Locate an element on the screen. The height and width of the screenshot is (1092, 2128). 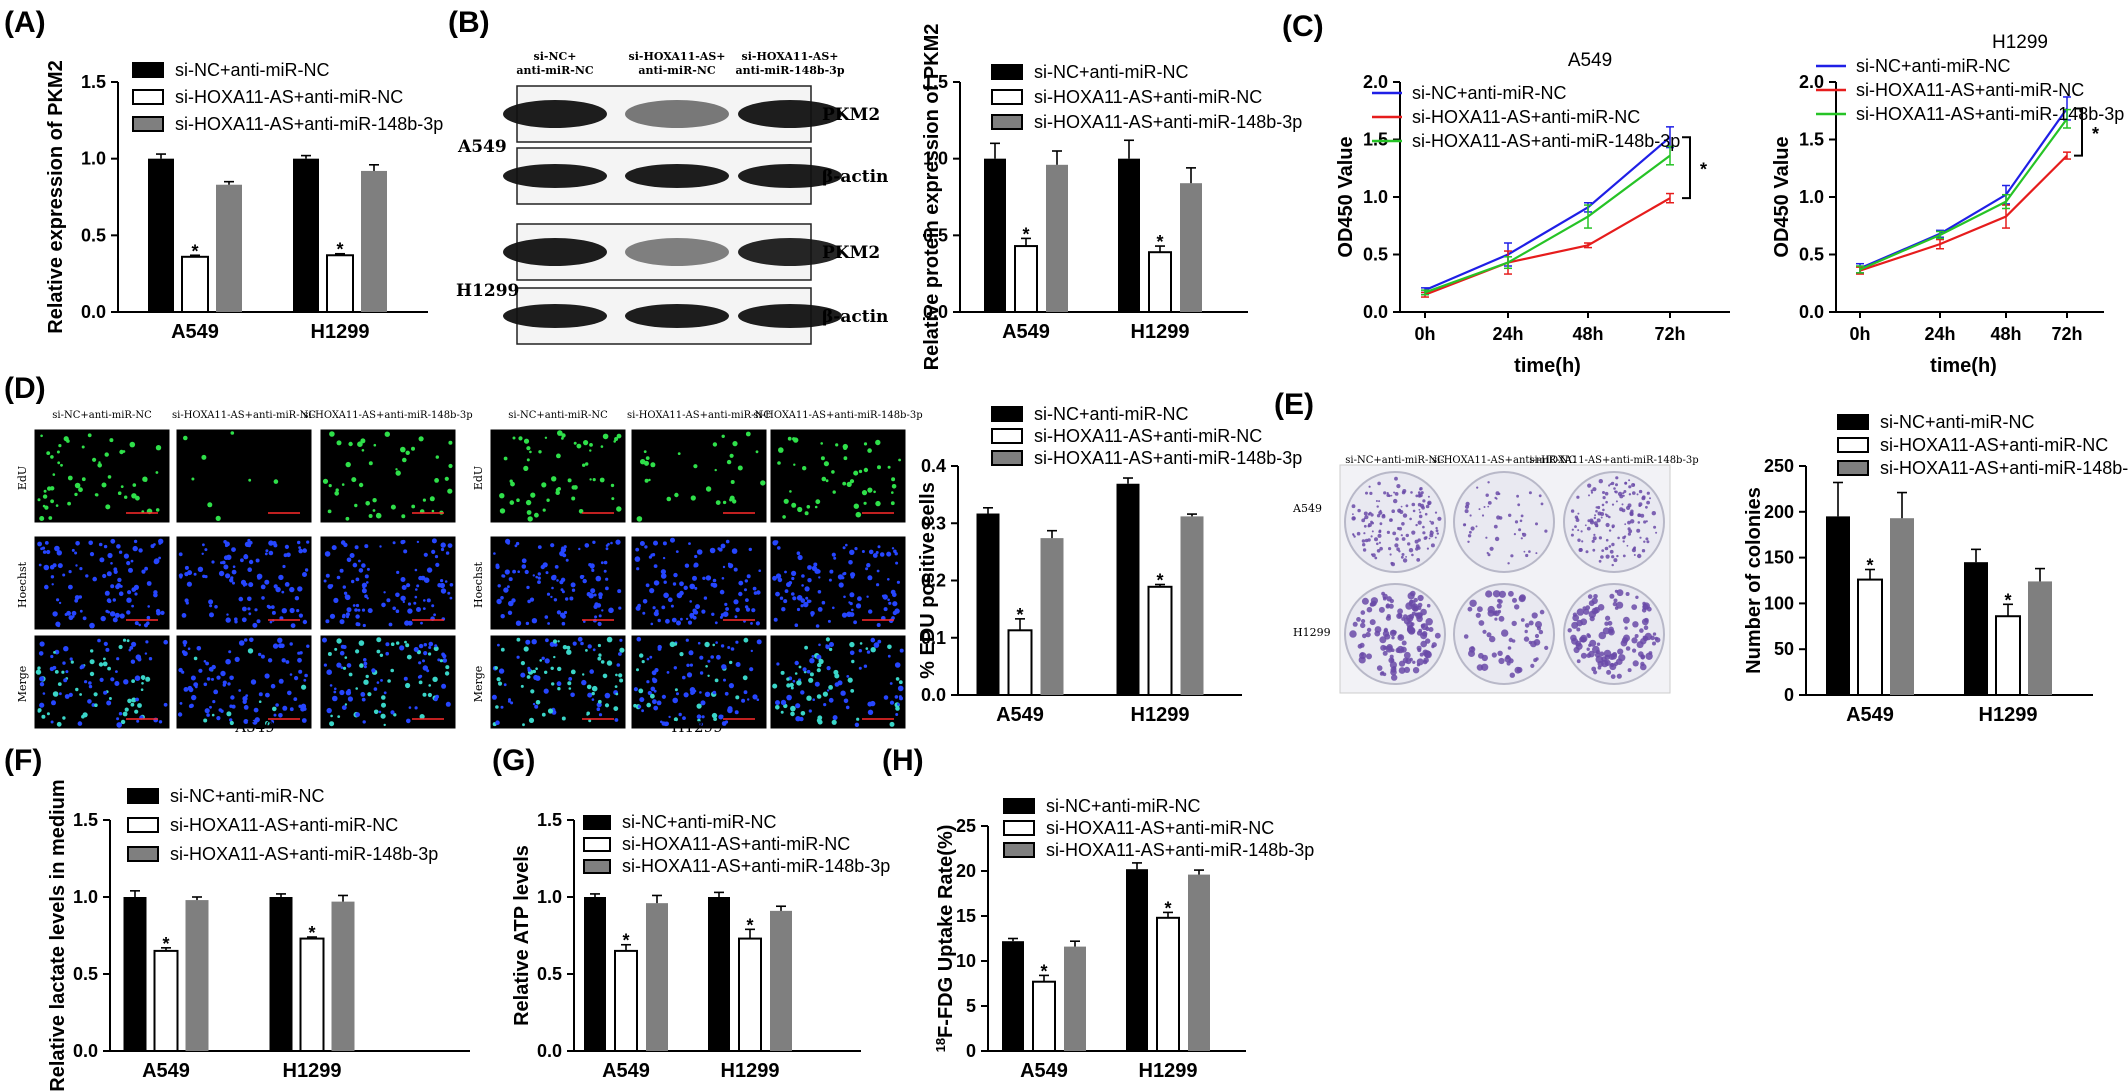
y-tick-label: 1.5 is located at coordinates (93, 82).